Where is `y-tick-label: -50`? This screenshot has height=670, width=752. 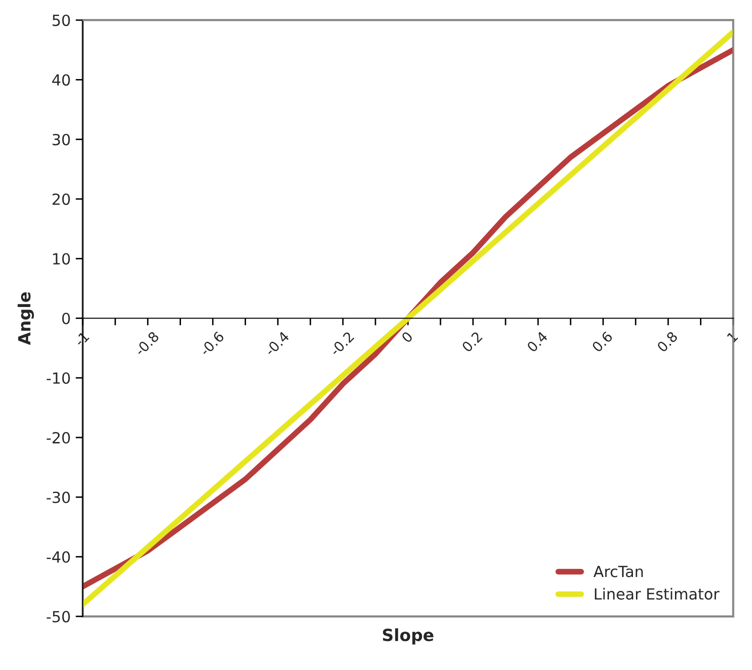
y-tick-label: -50 is located at coordinates (58, 616).